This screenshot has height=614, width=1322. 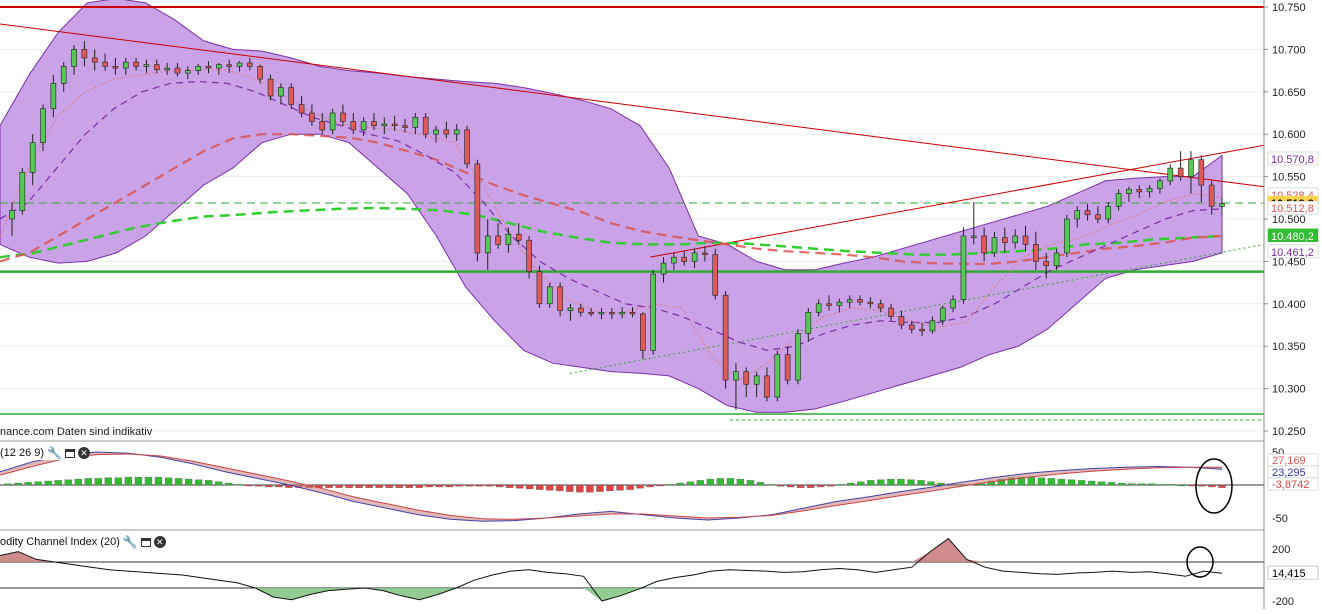 I want to click on macd-tag, so click(x=1293, y=484).